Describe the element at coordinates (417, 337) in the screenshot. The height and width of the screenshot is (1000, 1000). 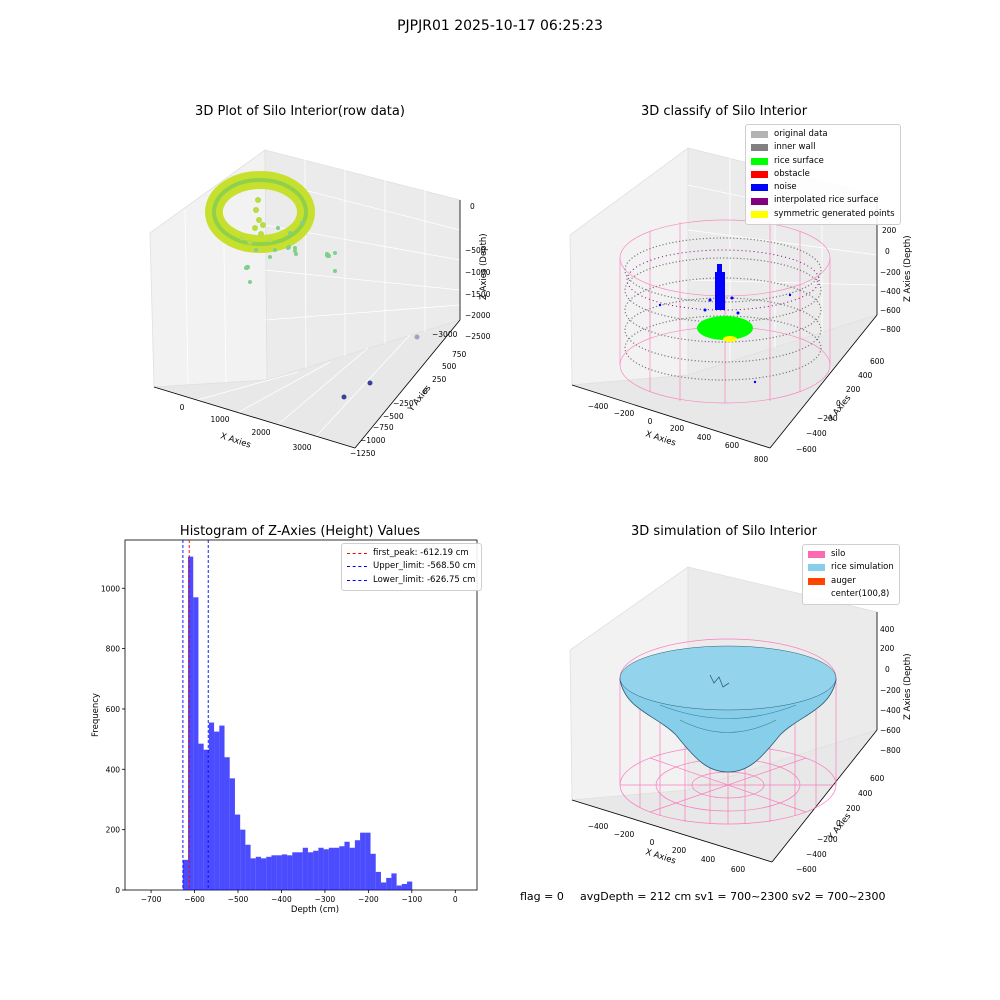
I see `point-scatter-purple` at that location.